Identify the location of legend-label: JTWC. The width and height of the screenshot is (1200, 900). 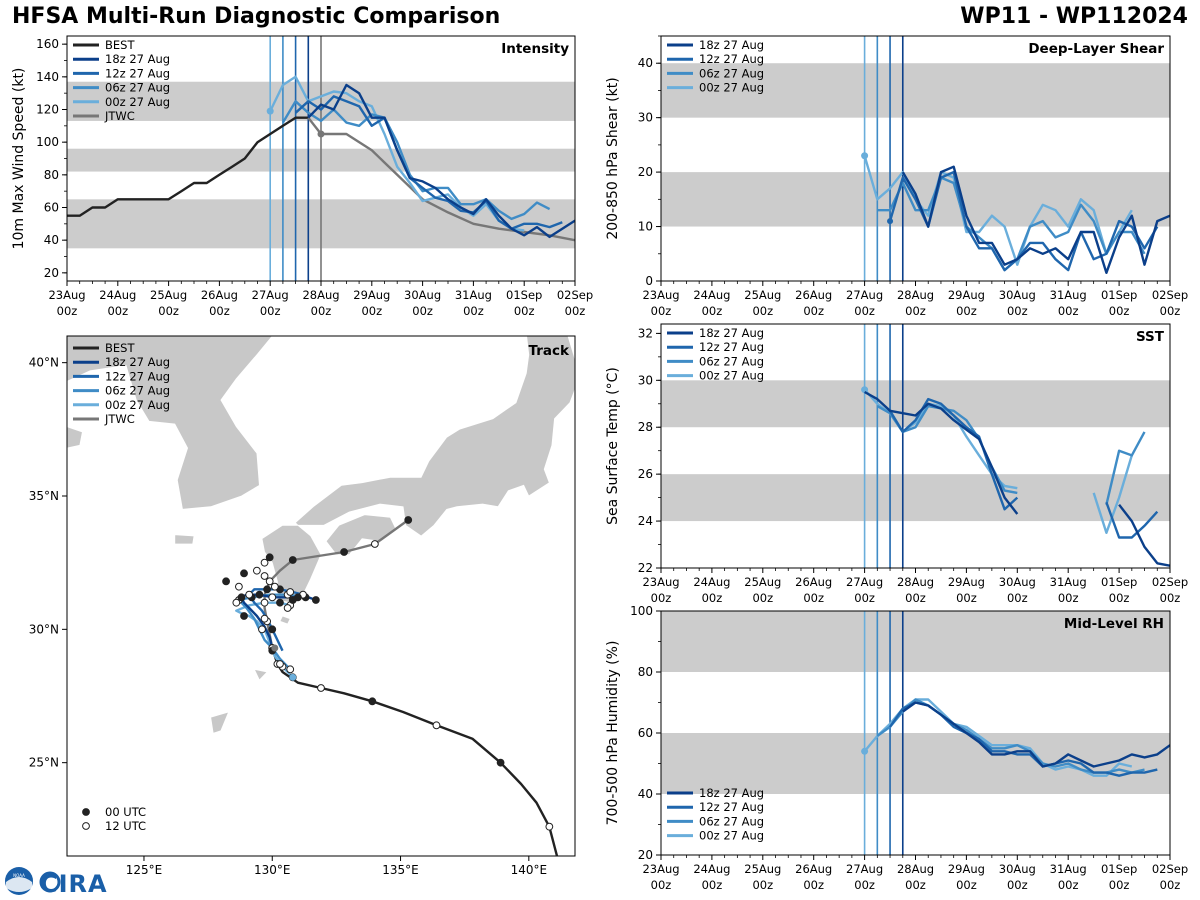
(119, 419).